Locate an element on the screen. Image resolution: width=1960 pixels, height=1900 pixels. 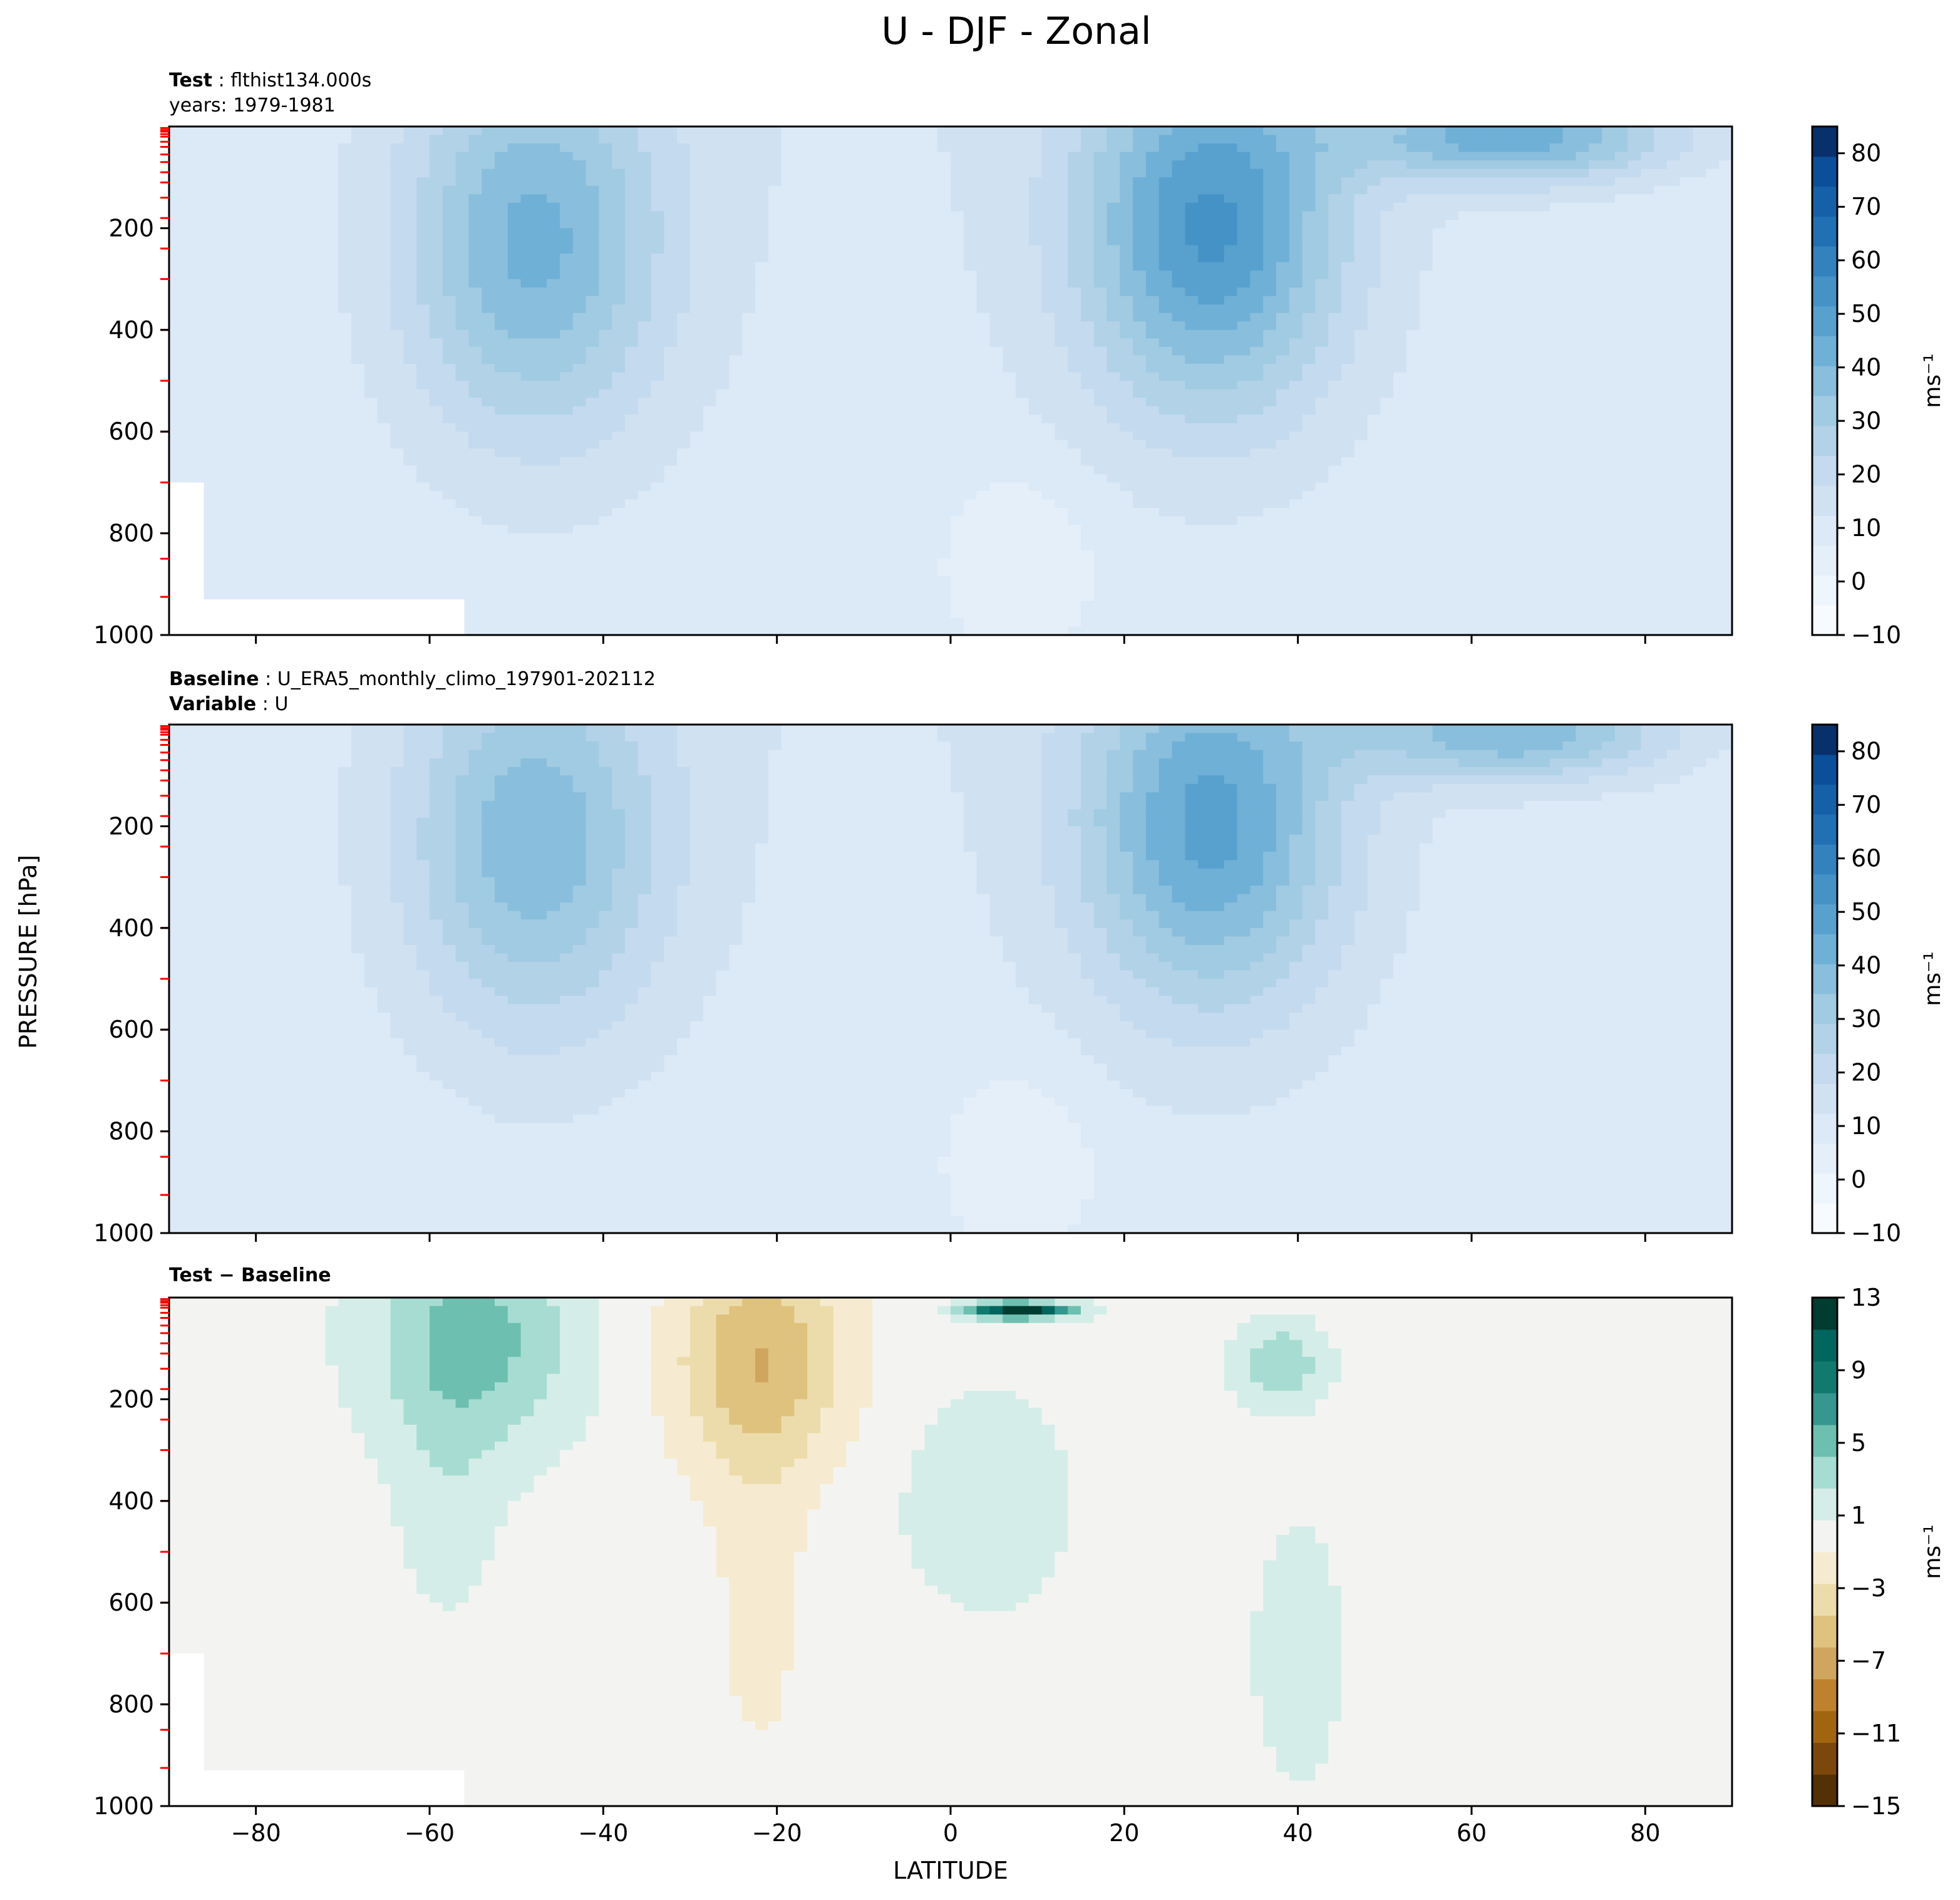
test-years-label: years: 1979-1981 is located at coordinates (252, 105).